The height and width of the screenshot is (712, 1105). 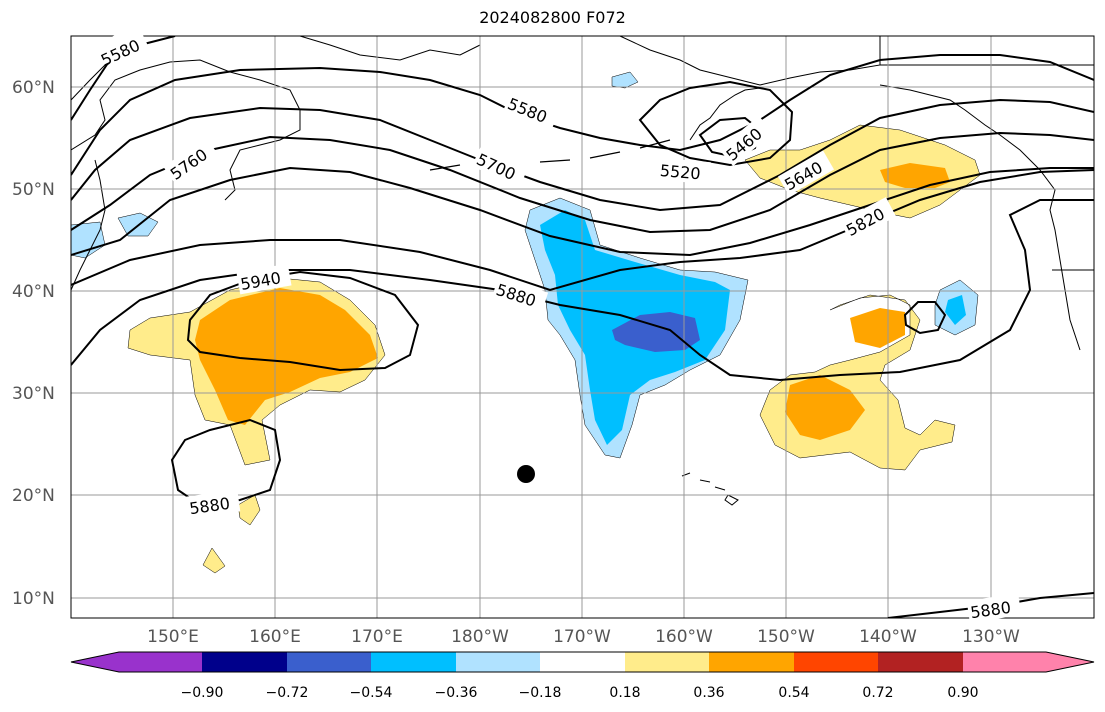 What do you see at coordinates (371, 693) in the screenshot?
I see `colorbar-label-2: −0.54` at bounding box center [371, 693].